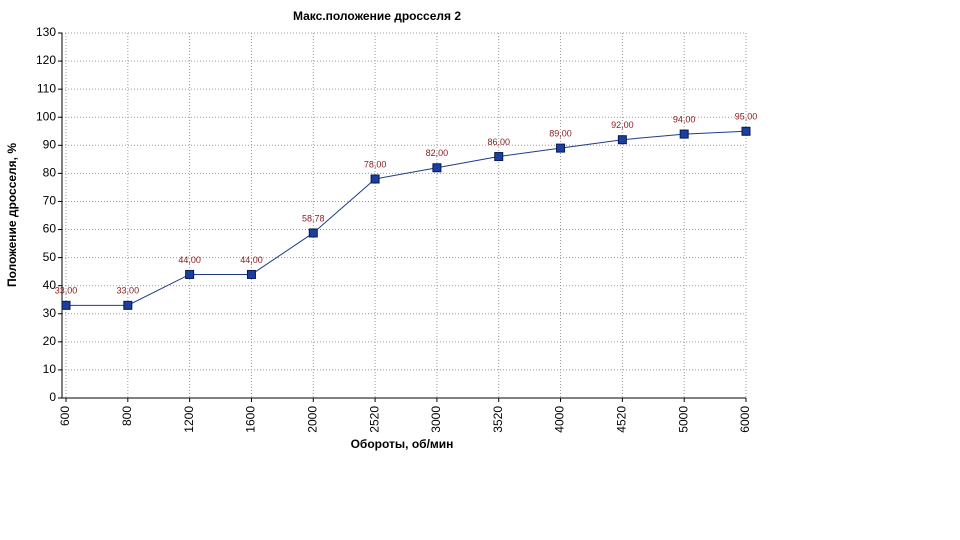  What do you see at coordinates (50, 257) in the screenshot?
I see `y-tick-label: 50` at bounding box center [50, 257].